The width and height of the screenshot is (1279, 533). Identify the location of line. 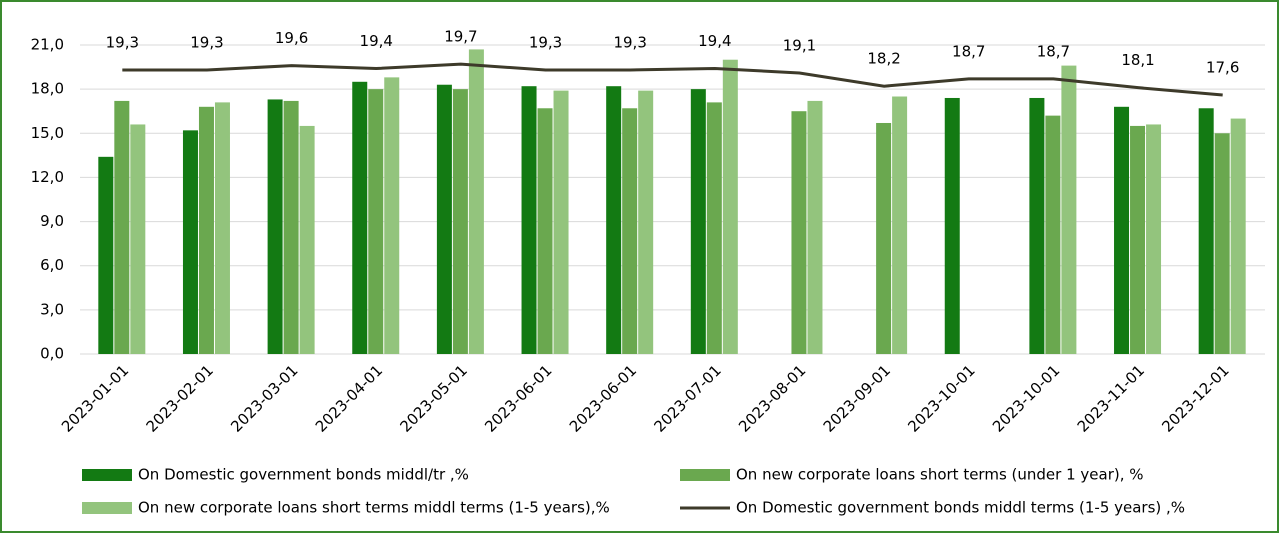
(672, 79).